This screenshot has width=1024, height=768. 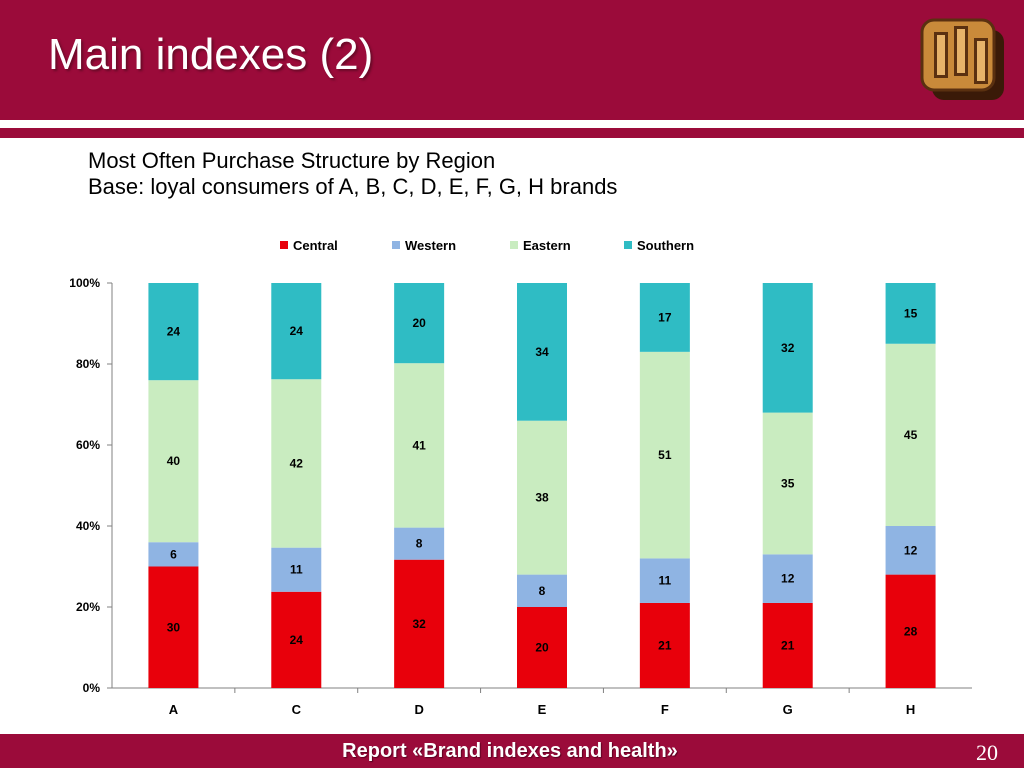 What do you see at coordinates (174, 709) in the screenshot?
I see `x-category-label: A` at bounding box center [174, 709].